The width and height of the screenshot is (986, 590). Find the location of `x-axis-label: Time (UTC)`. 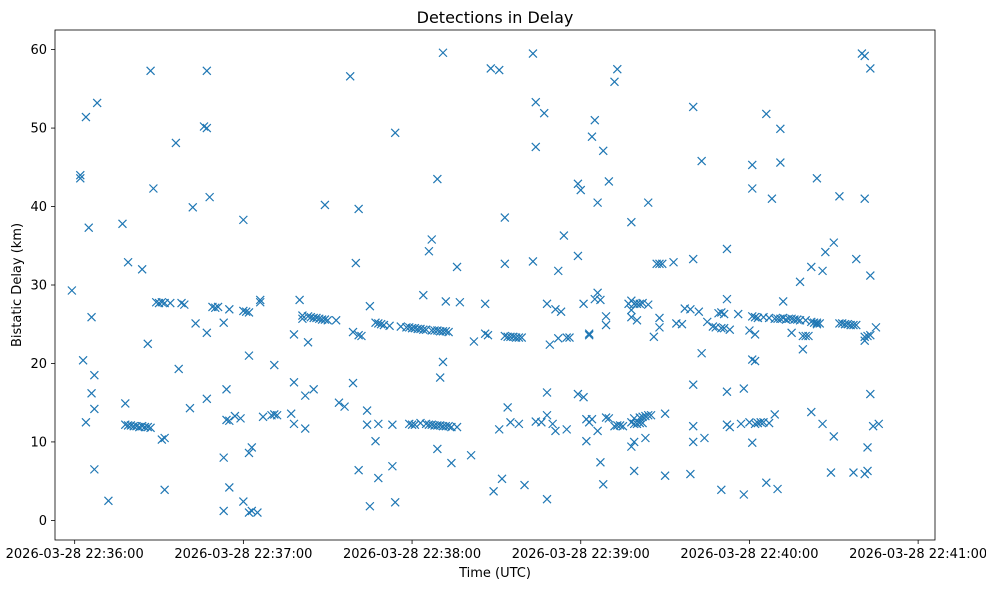

x-axis-label: Time (UTC) is located at coordinates (494, 573).